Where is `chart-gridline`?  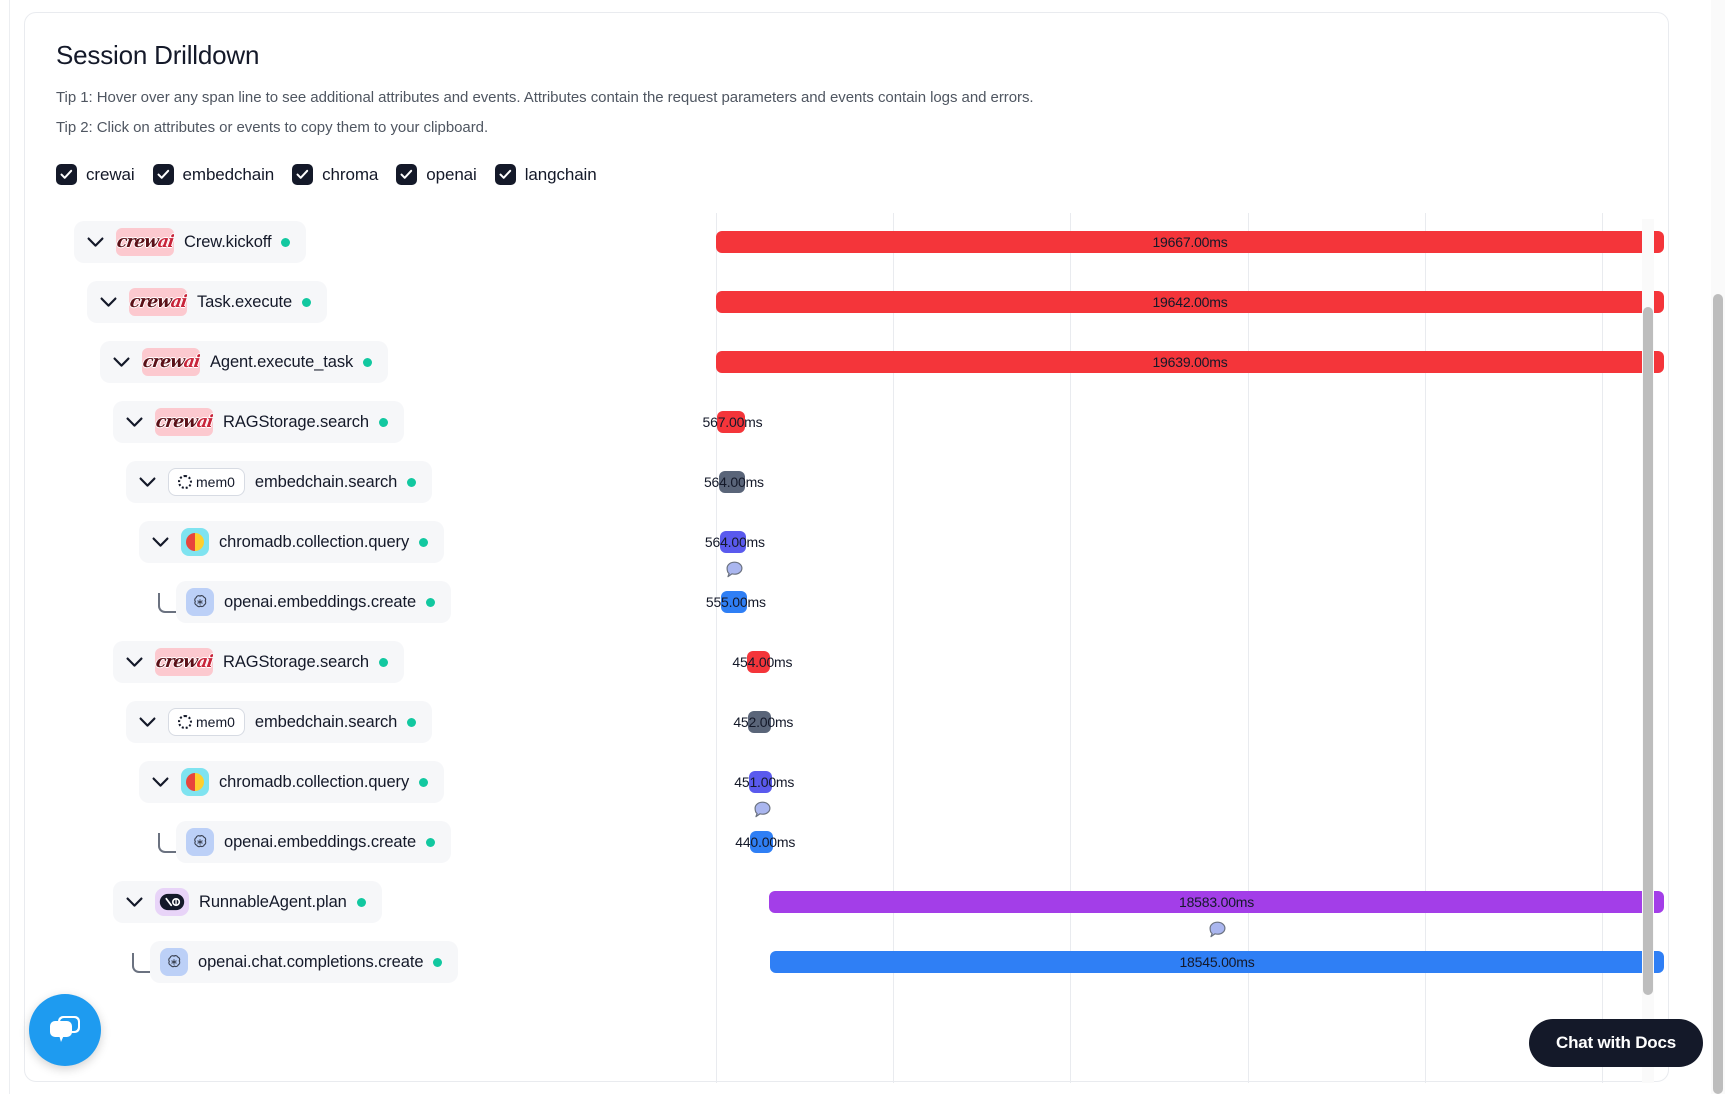
chart-gridline is located at coordinates (716, 648).